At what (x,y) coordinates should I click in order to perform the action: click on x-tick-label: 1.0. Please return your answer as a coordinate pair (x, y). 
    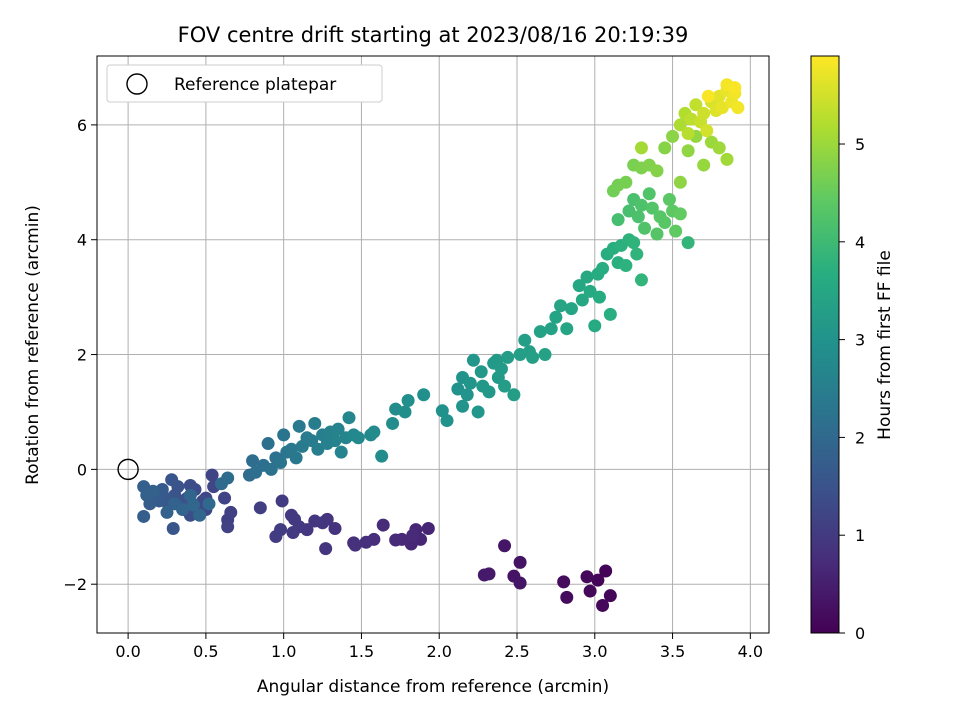
    Looking at the image, I should click on (283, 651).